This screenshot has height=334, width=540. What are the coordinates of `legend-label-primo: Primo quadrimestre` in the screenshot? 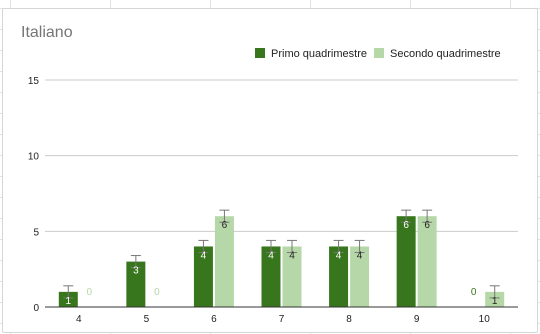 It's located at (319, 54).